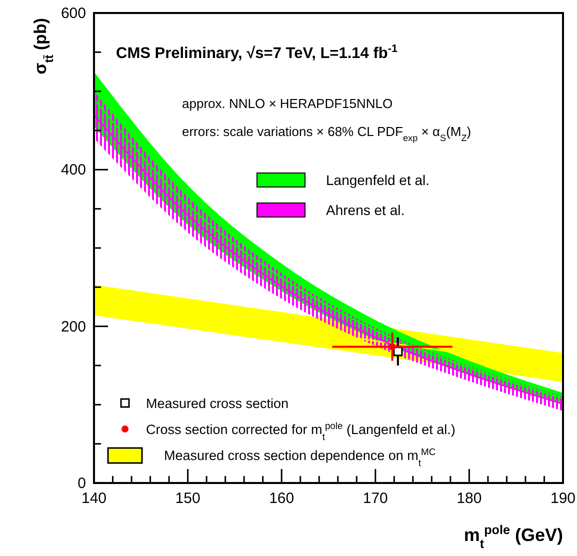  What do you see at coordinates (257, 52) in the screenshot?
I see `text: CMS Preliminary, √s=7 TeV, L=1.14 fb$^{-1}$` at bounding box center [257, 52].